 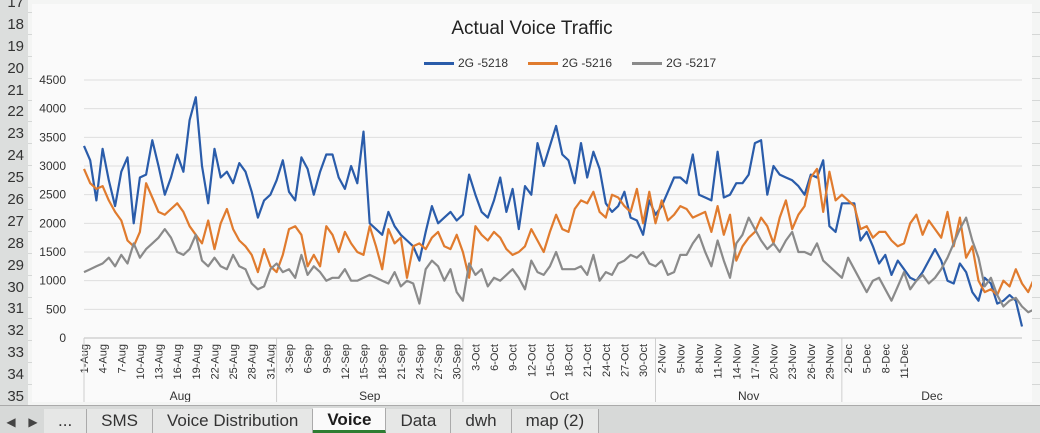 What do you see at coordinates (253, 361) in the screenshot?
I see `x-tick-label: 28-Aug` at bounding box center [253, 361].